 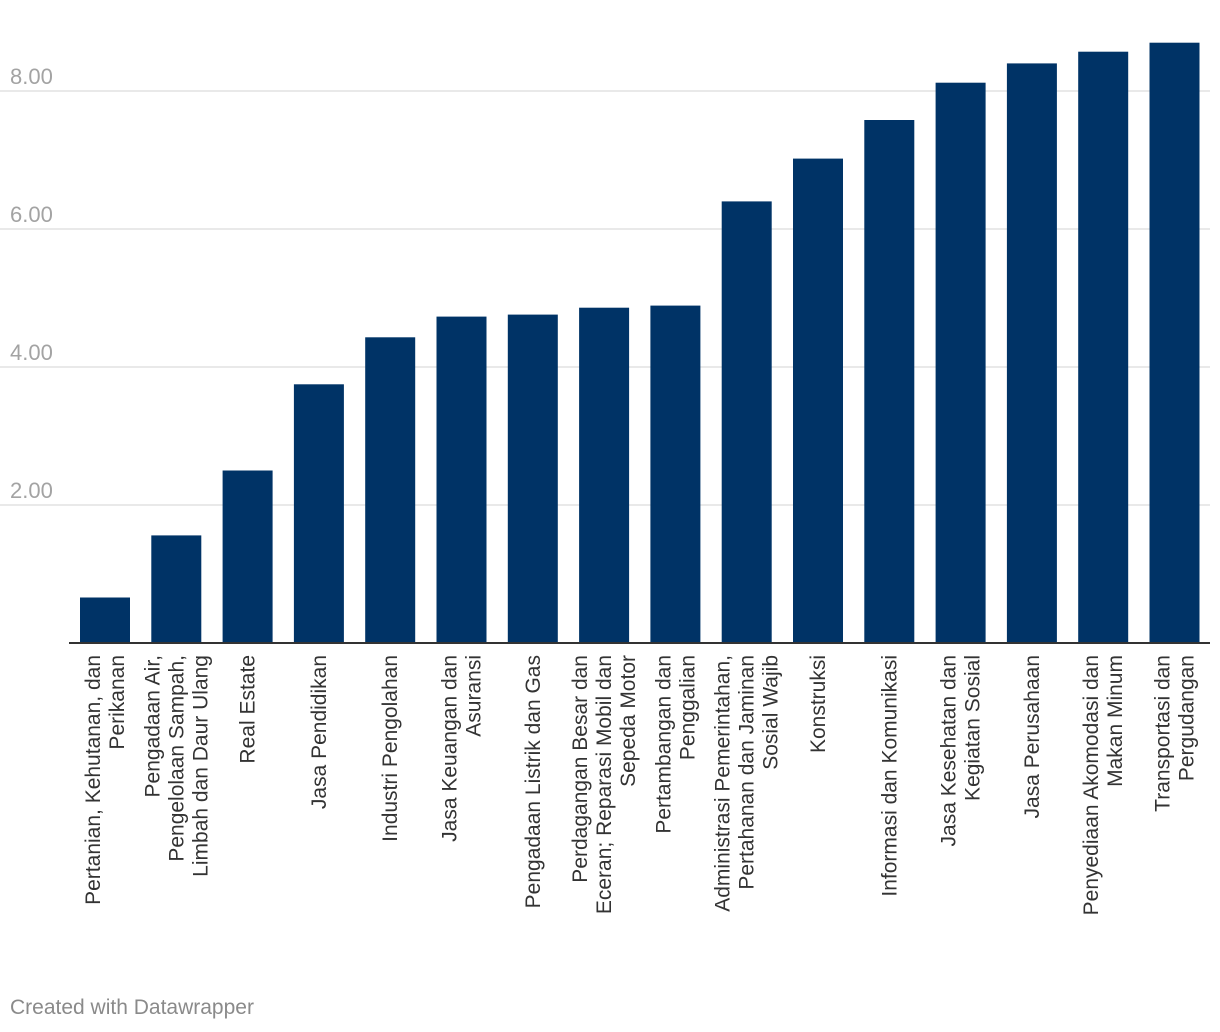 I want to click on x-tick-label-line: Eceran; Reparasi Mobil dan, so click(x=604, y=784).